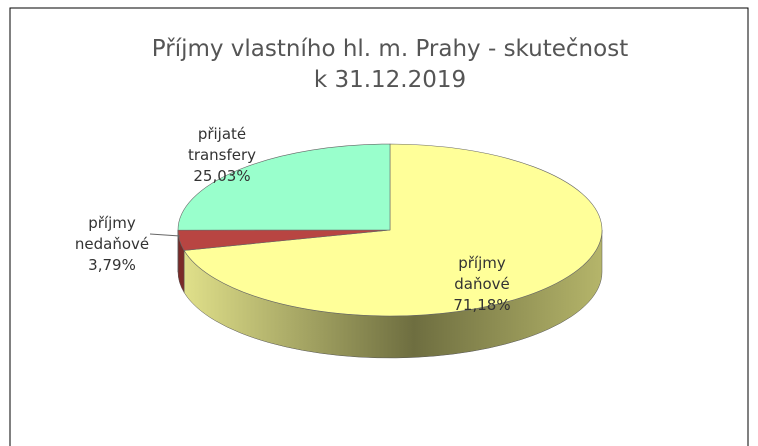 The image size is (758, 446). I want to click on slice, so click(284, 187).